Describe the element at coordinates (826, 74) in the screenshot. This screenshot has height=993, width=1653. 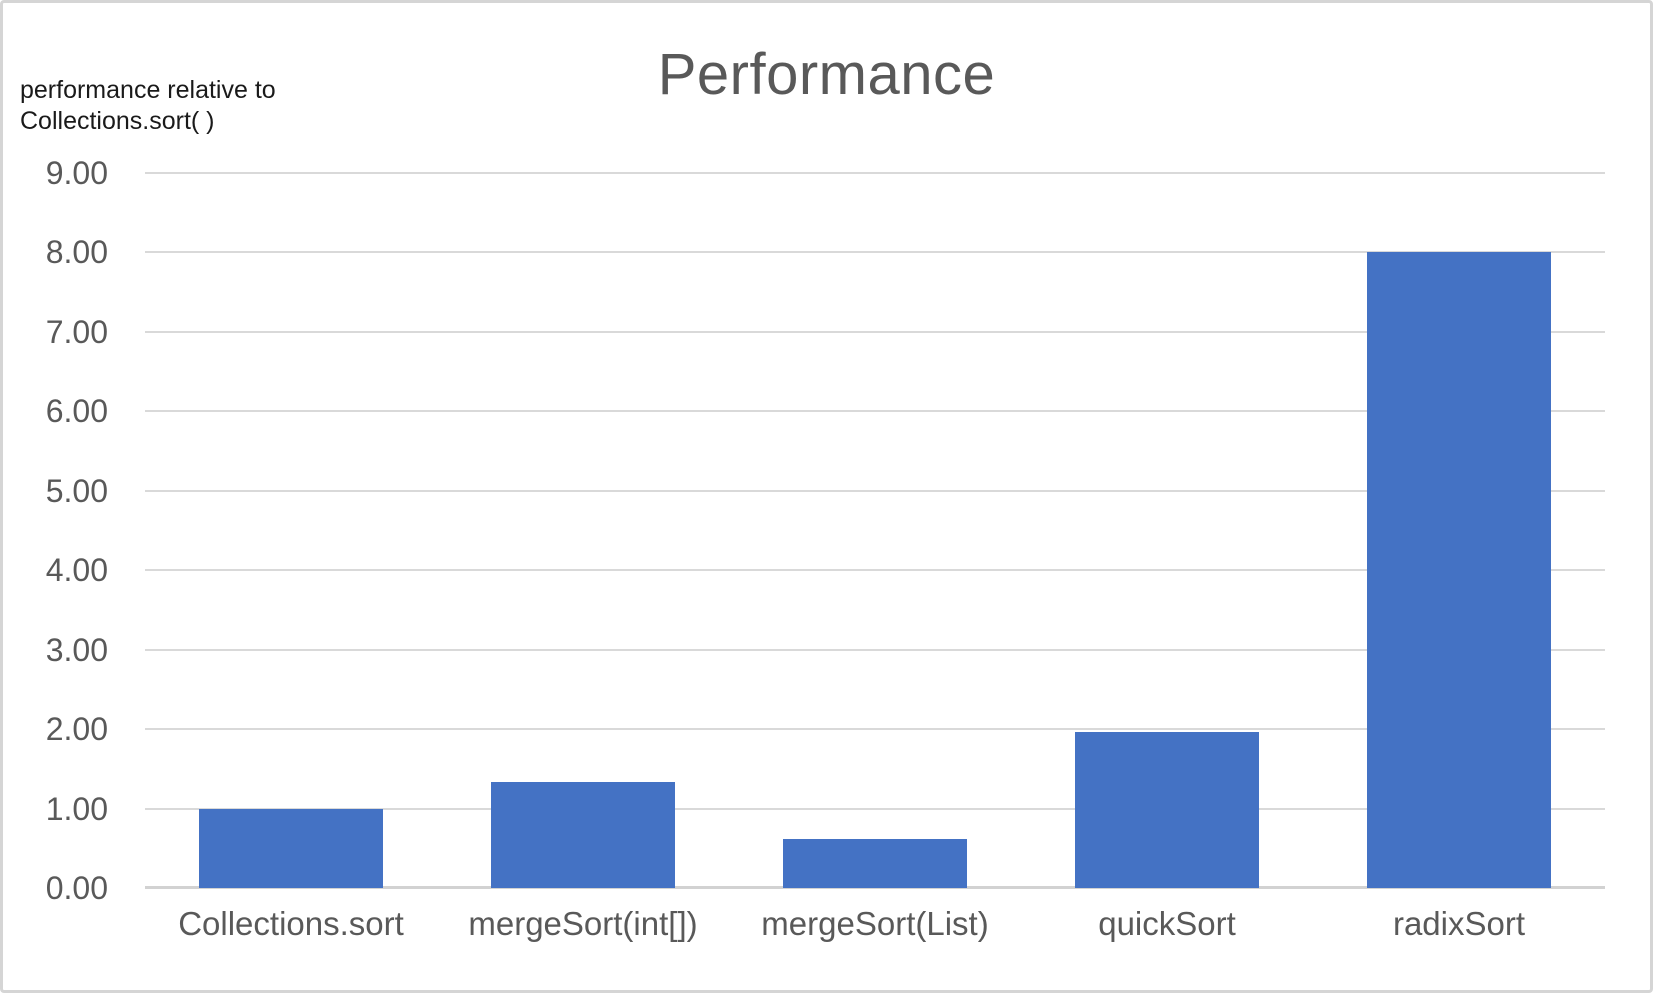
I see `chart-title: Performance` at that location.